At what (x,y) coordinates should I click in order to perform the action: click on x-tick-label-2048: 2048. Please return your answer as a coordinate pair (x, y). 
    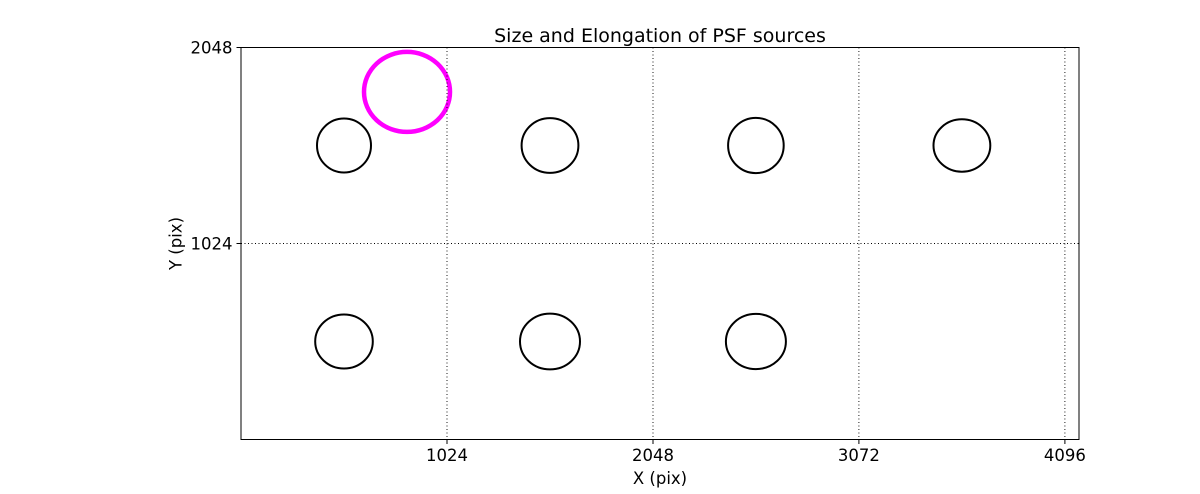
    Looking at the image, I should click on (653, 455).